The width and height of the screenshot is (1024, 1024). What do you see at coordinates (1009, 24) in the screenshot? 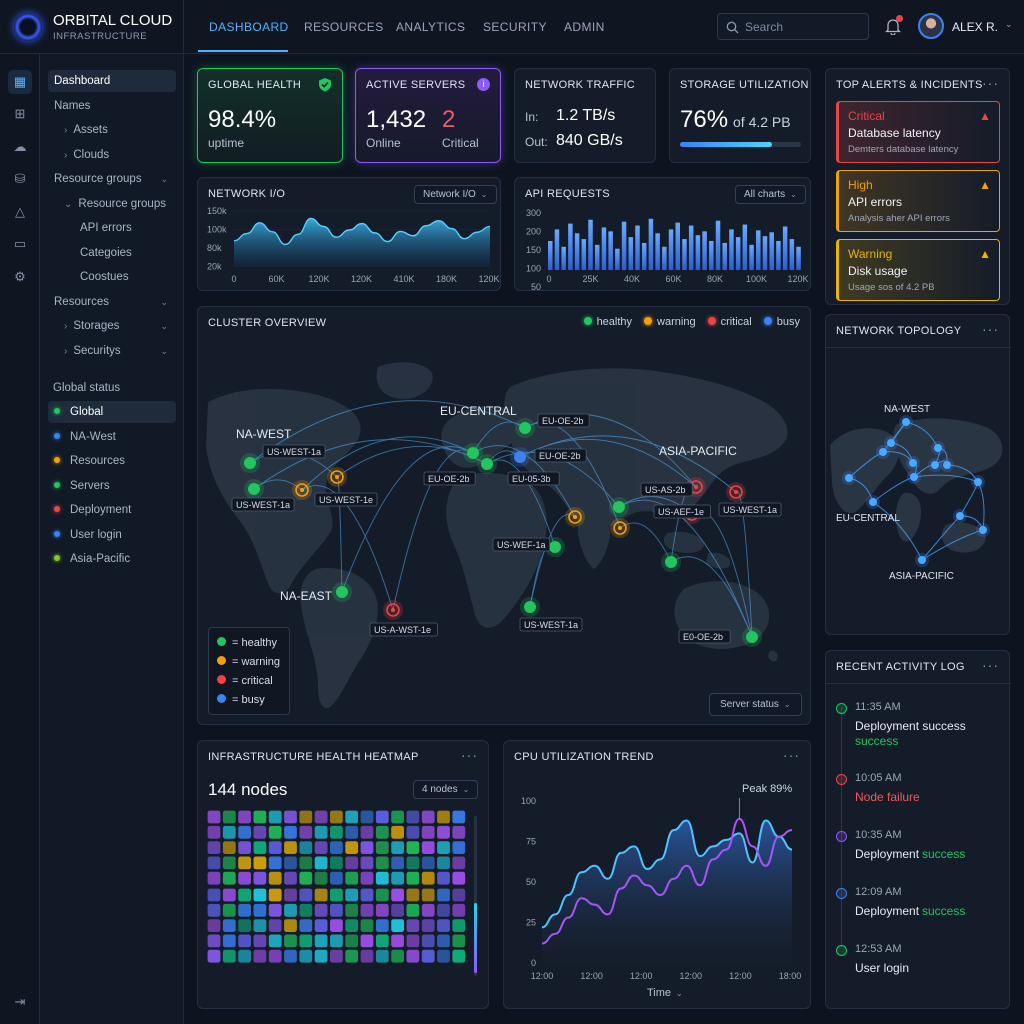
I see `chevron-down-icon: ⌄` at bounding box center [1009, 24].